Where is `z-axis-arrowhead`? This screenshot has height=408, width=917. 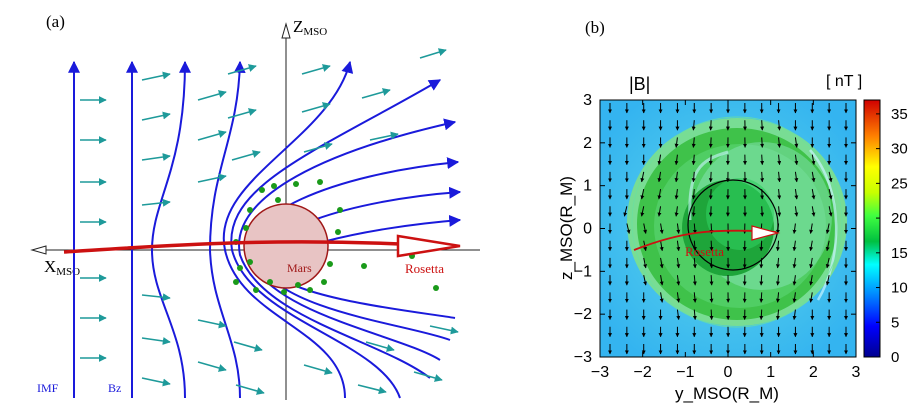 z-axis-arrowhead is located at coordinates (286, 30).